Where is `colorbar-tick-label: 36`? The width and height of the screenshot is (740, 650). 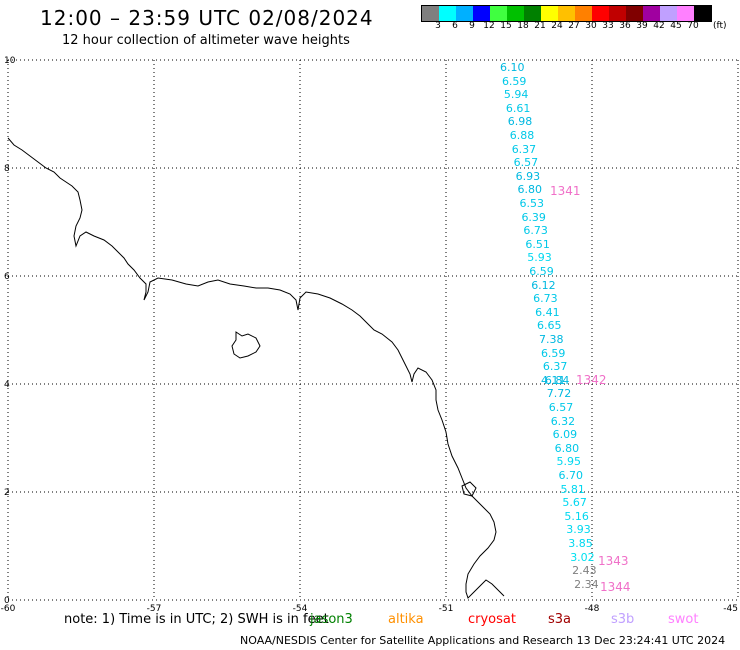
colorbar-tick-label: 36 is located at coordinates (625, 26).